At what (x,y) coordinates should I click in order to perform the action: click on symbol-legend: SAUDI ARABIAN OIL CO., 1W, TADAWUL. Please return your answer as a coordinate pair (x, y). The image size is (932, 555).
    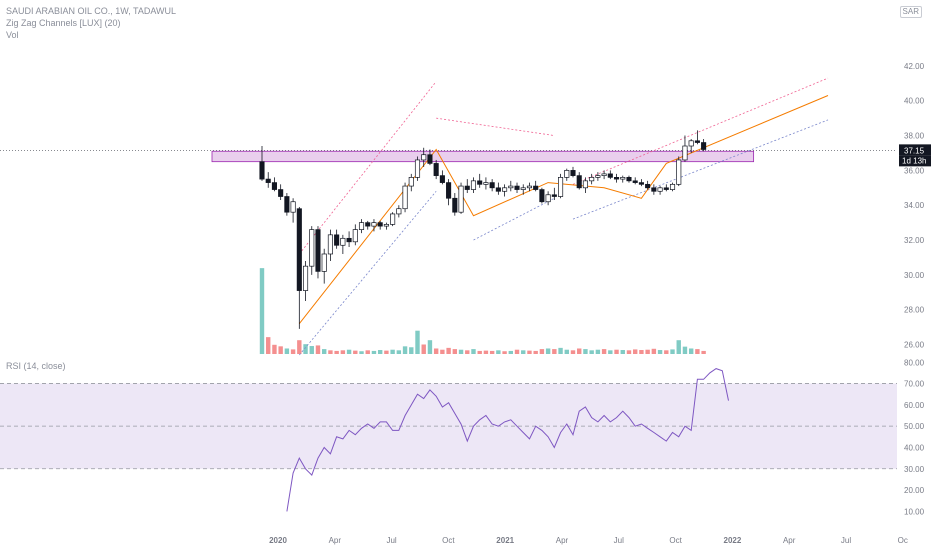
    Looking at the image, I should click on (91, 11).